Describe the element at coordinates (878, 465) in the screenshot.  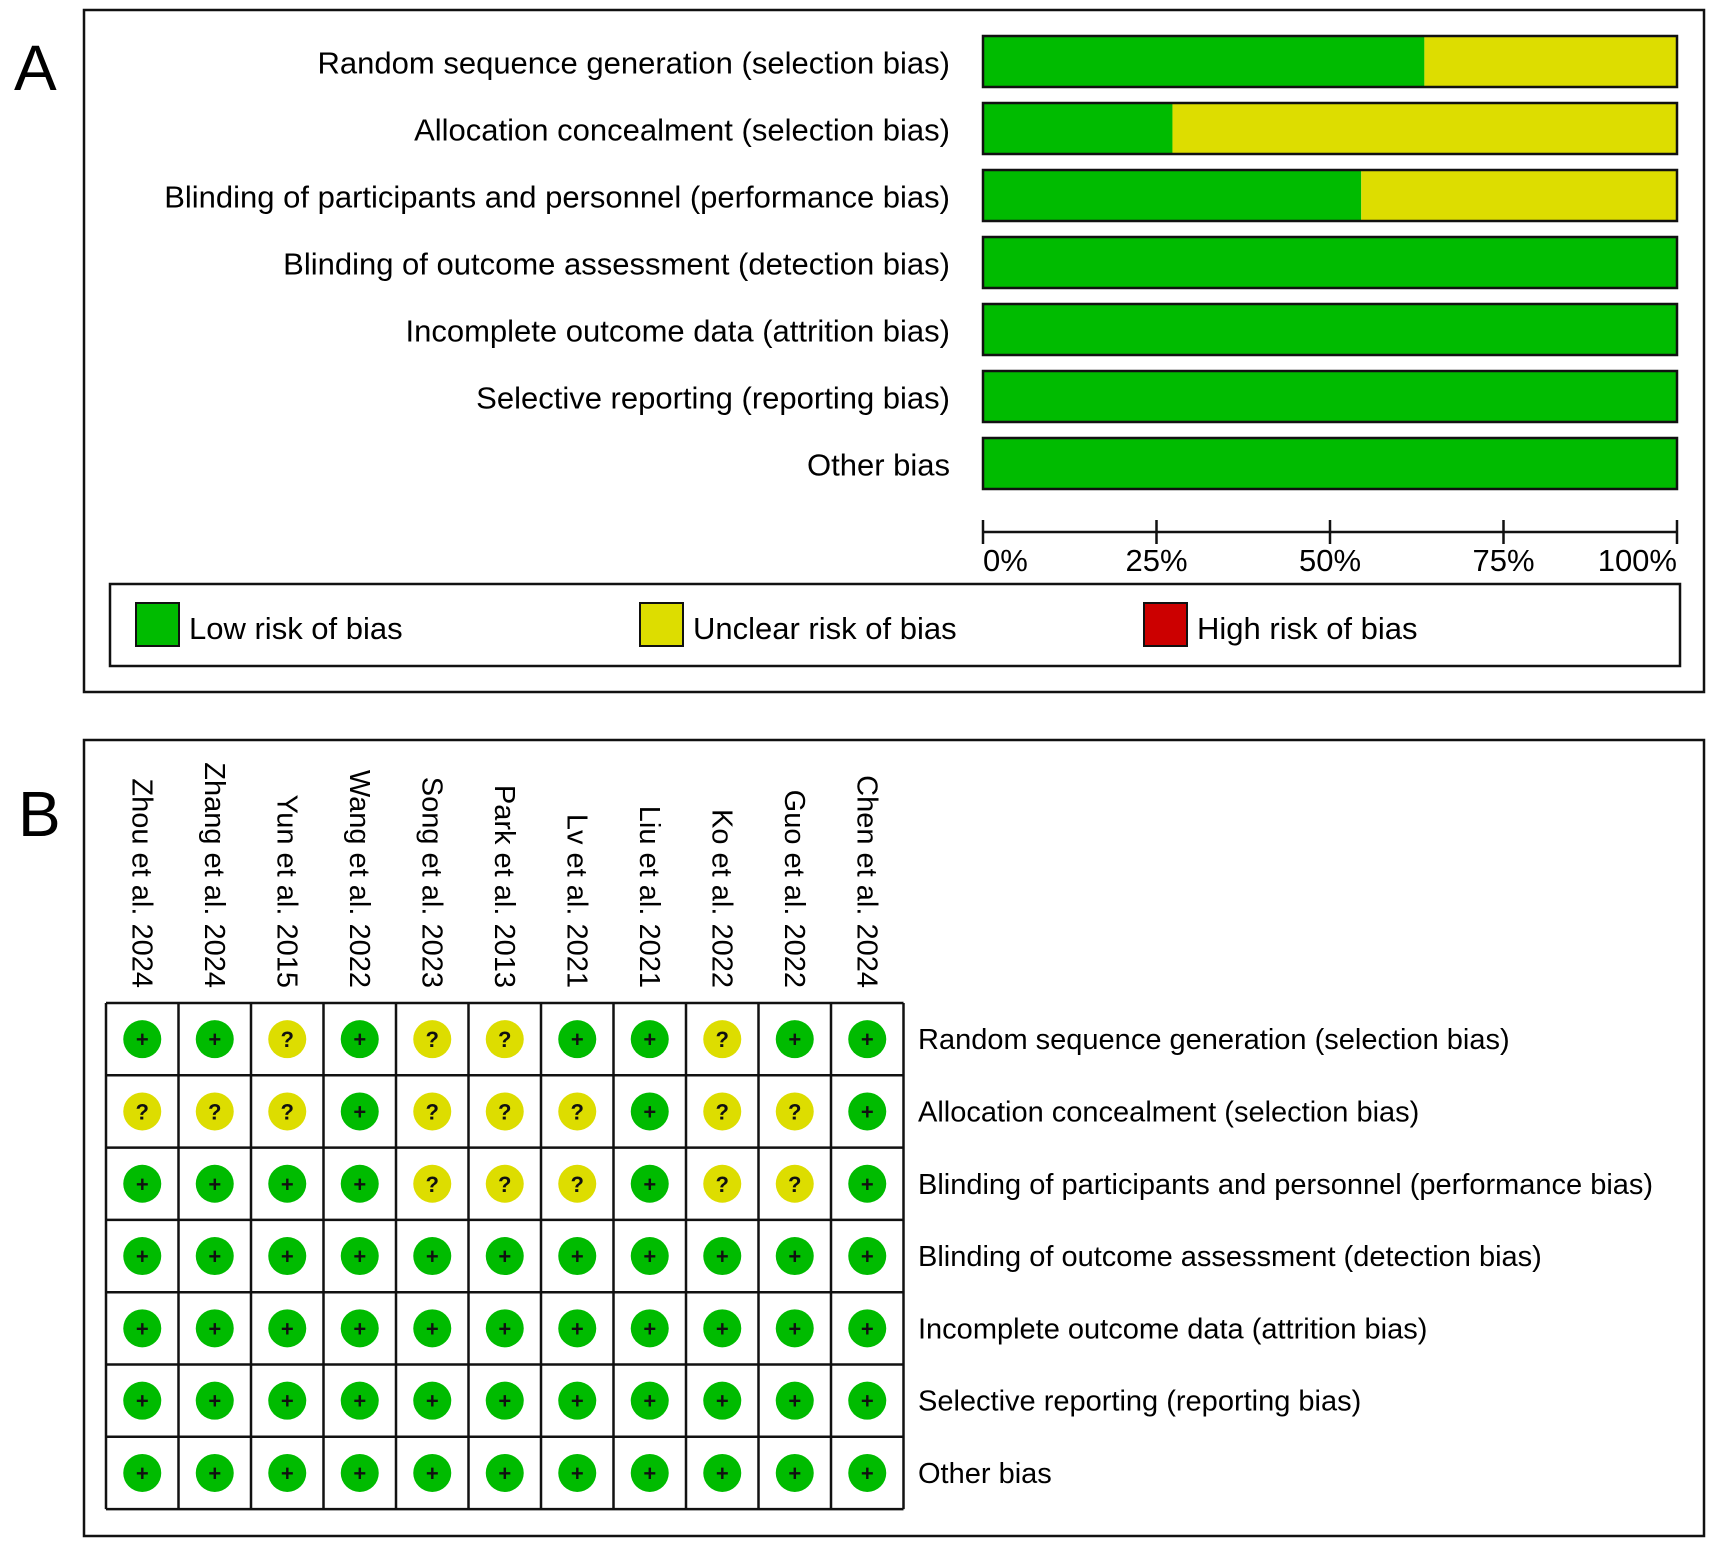
I see `category-label: Other bias` at that location.